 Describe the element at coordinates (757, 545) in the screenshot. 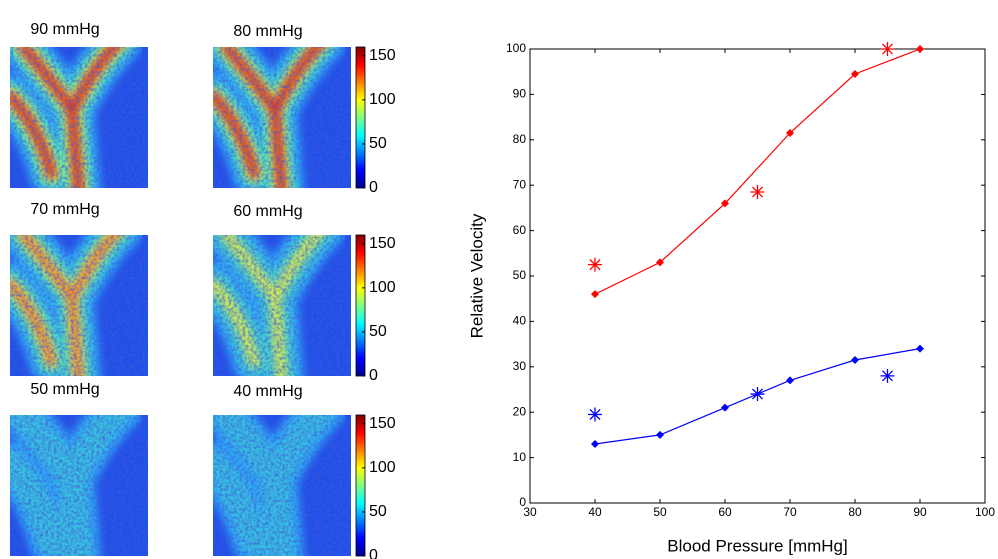

I see `x-axis-label: Blood Pressure [mmHg]` at that location.